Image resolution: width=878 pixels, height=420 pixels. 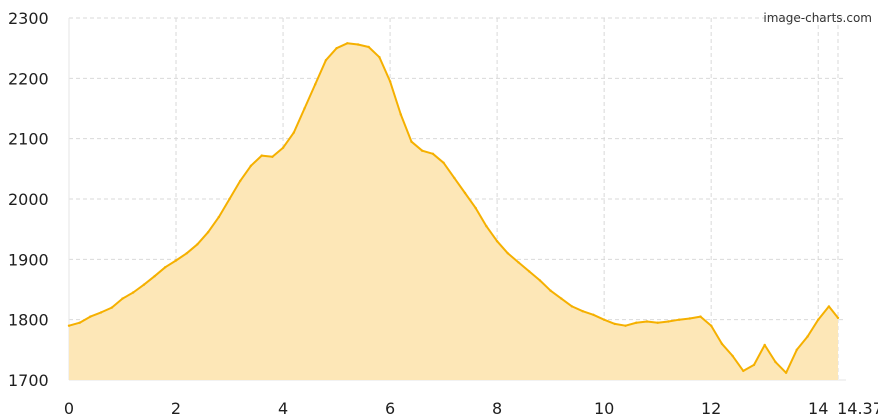 I want to click on y-tick-label: 1700, so click(x=28, y=380).